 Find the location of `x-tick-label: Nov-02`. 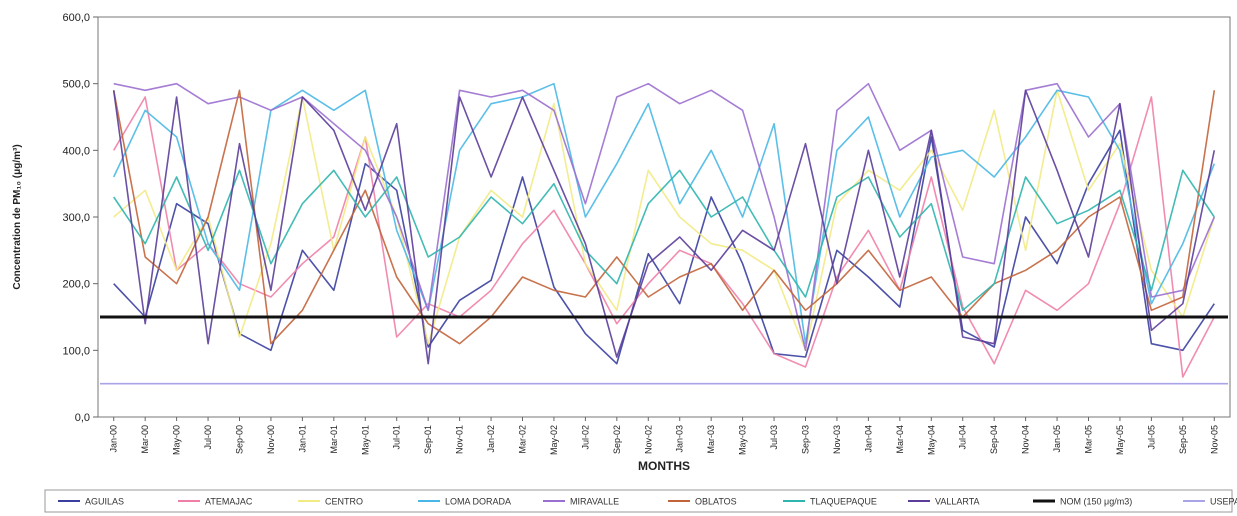

x-tick-label: Nov-02 is located at coordinates (648, 439).